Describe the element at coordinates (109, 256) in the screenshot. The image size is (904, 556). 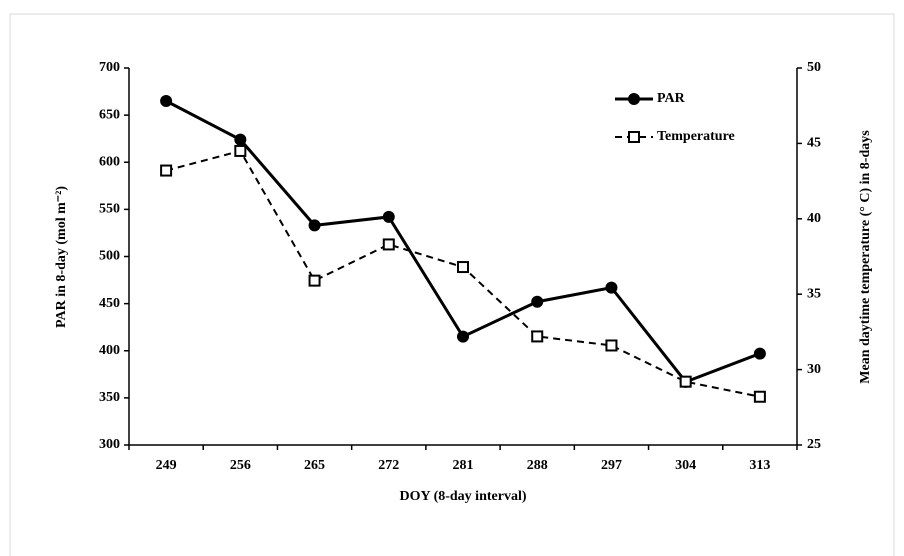
I see `y-tick-label: 500` at that location.